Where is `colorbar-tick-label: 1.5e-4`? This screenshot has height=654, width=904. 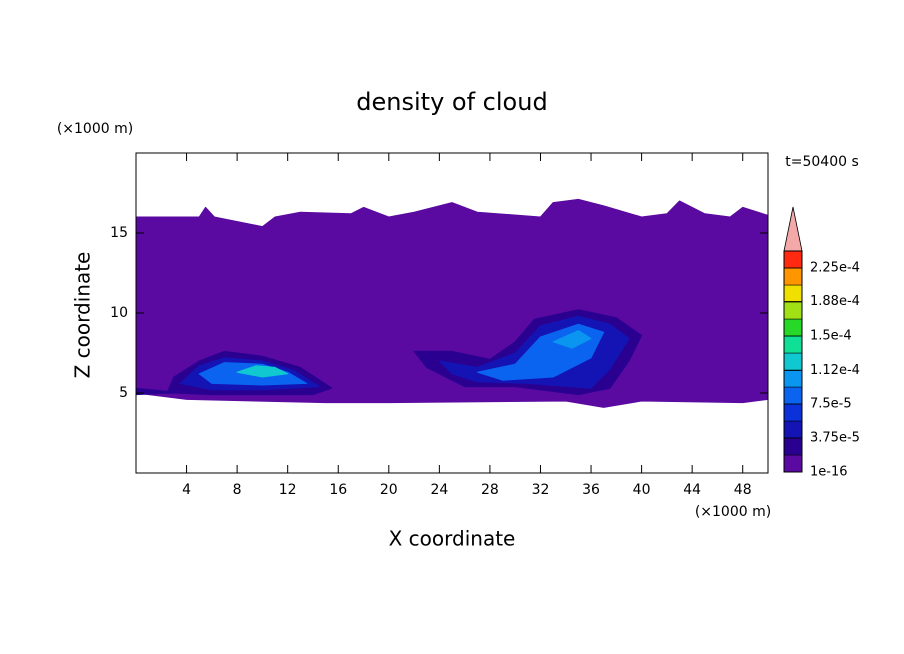 colorbar-tick-label: 1.5e-4 is located at coordinates (831, 336).